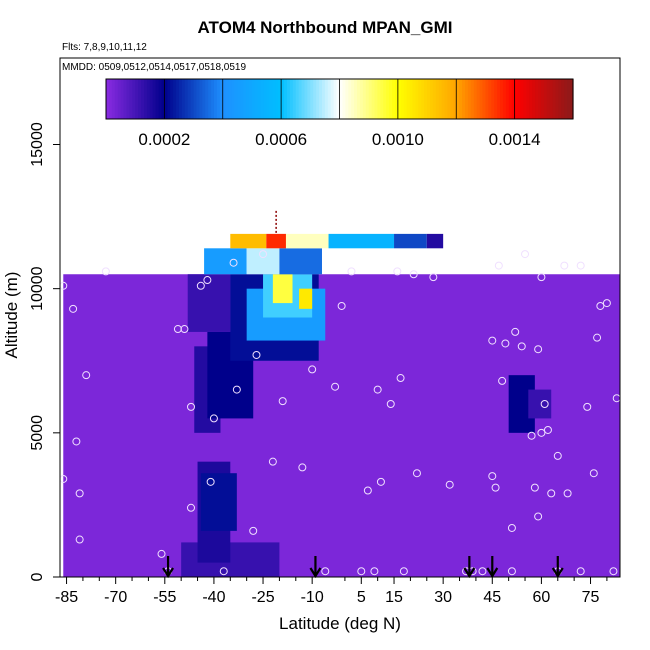 This screenshot has height=650, width=650. What do you see at coordinates (37, 288) in the screenshot?
I see `y-tick-label: 10000` at bounding box center [37, 288].